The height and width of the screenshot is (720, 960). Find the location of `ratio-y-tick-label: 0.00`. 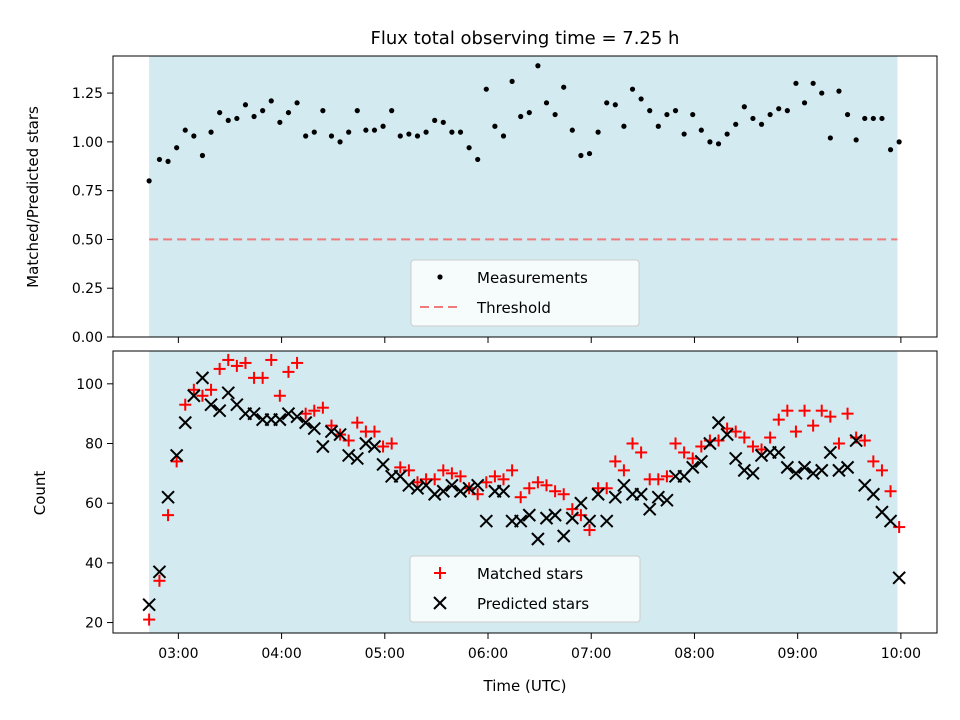

ratio-y-tick-label: 0.00 is located at coordinates (87, 338).